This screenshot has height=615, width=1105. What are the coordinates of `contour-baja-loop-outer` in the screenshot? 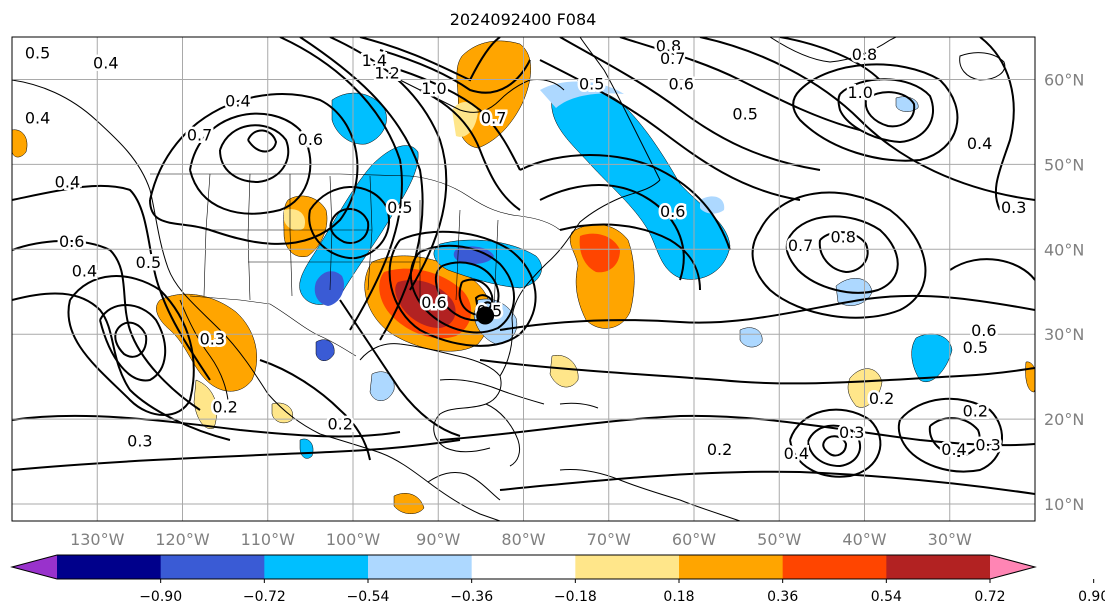 It's located at (131, 345).